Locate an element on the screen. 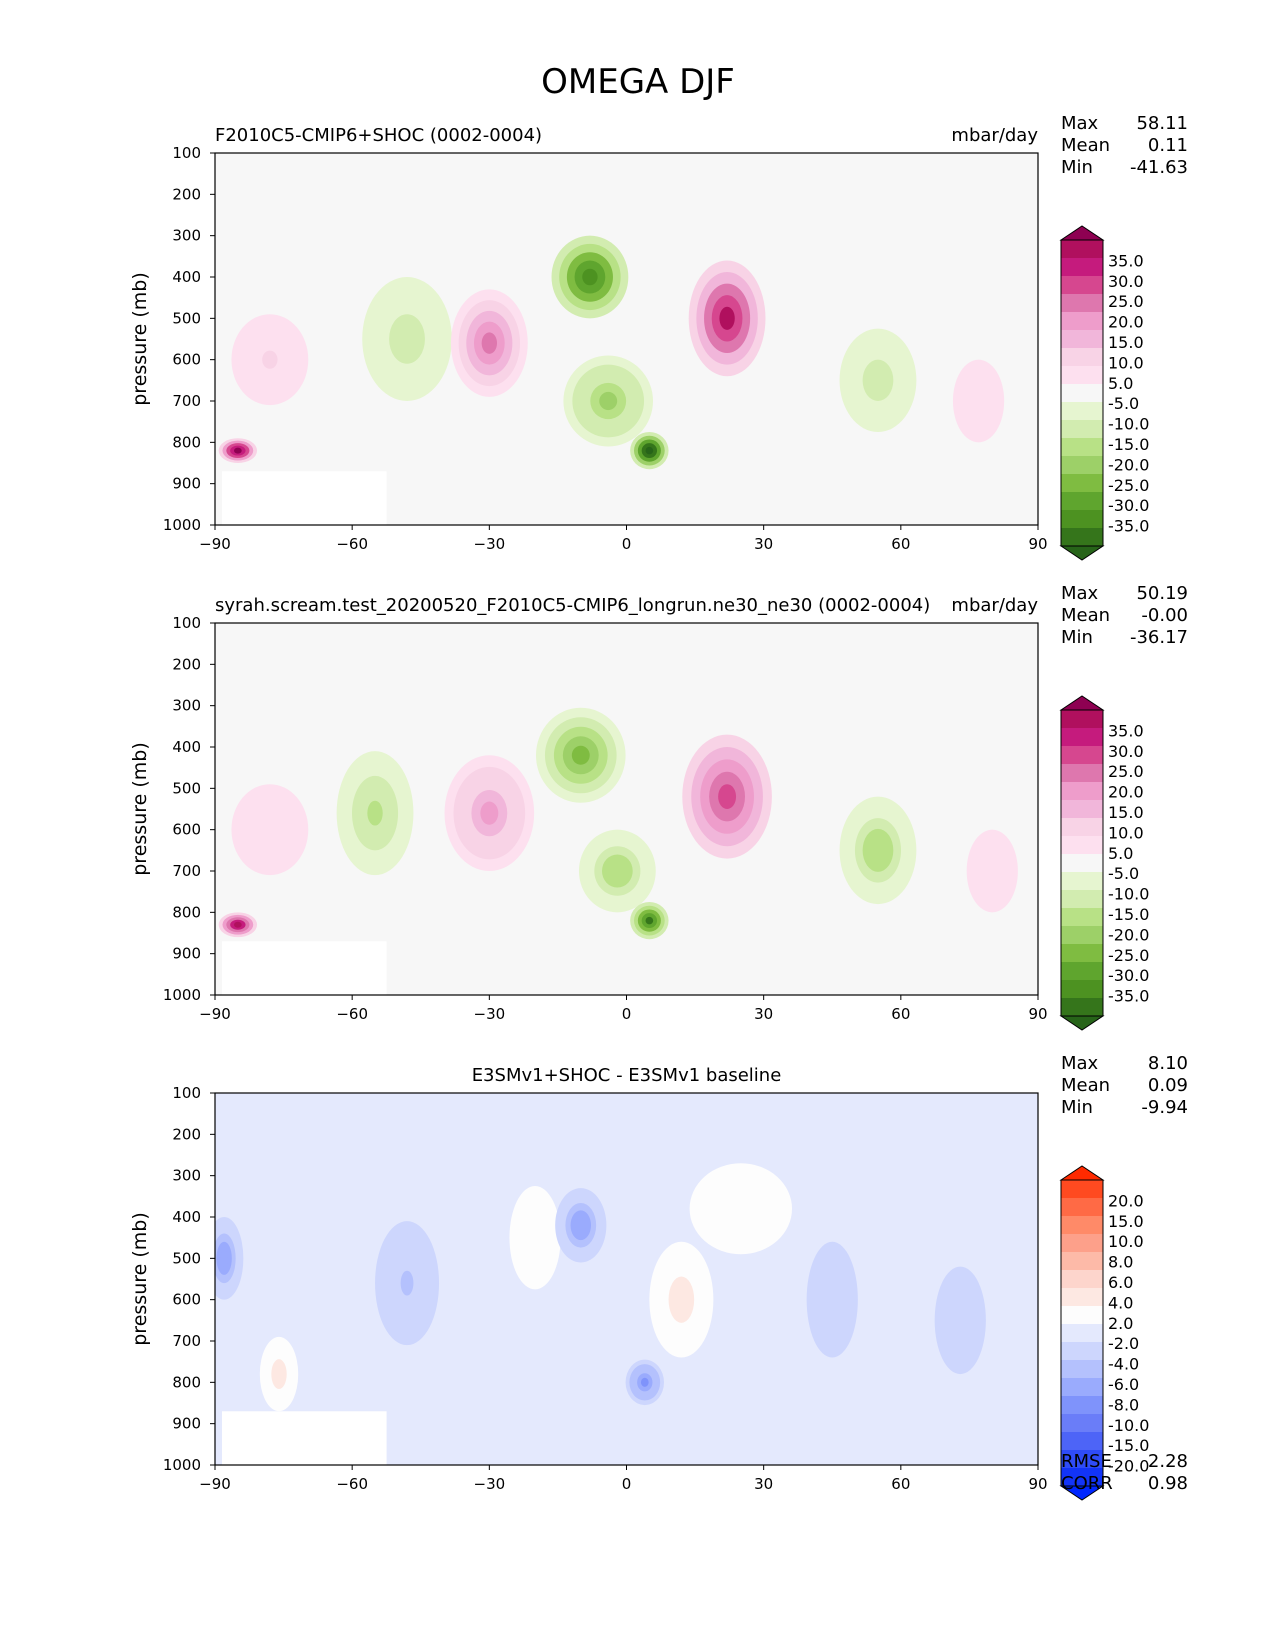 Image resolution: width=1275 pixels, height=1650 pixels. colorbar-label: 4.0 is located at coordinates (1120, 1302).